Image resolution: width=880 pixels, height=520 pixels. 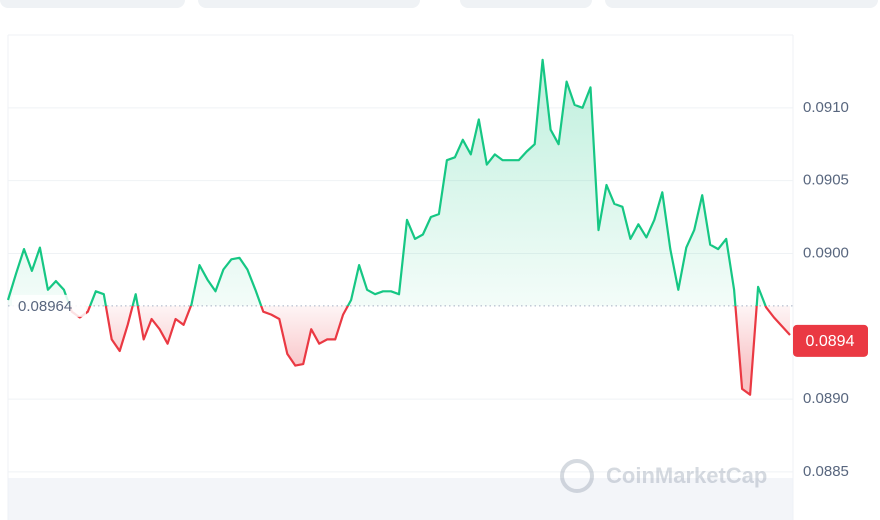 I want to click on current-price-bg, so click(x=830, y=340).